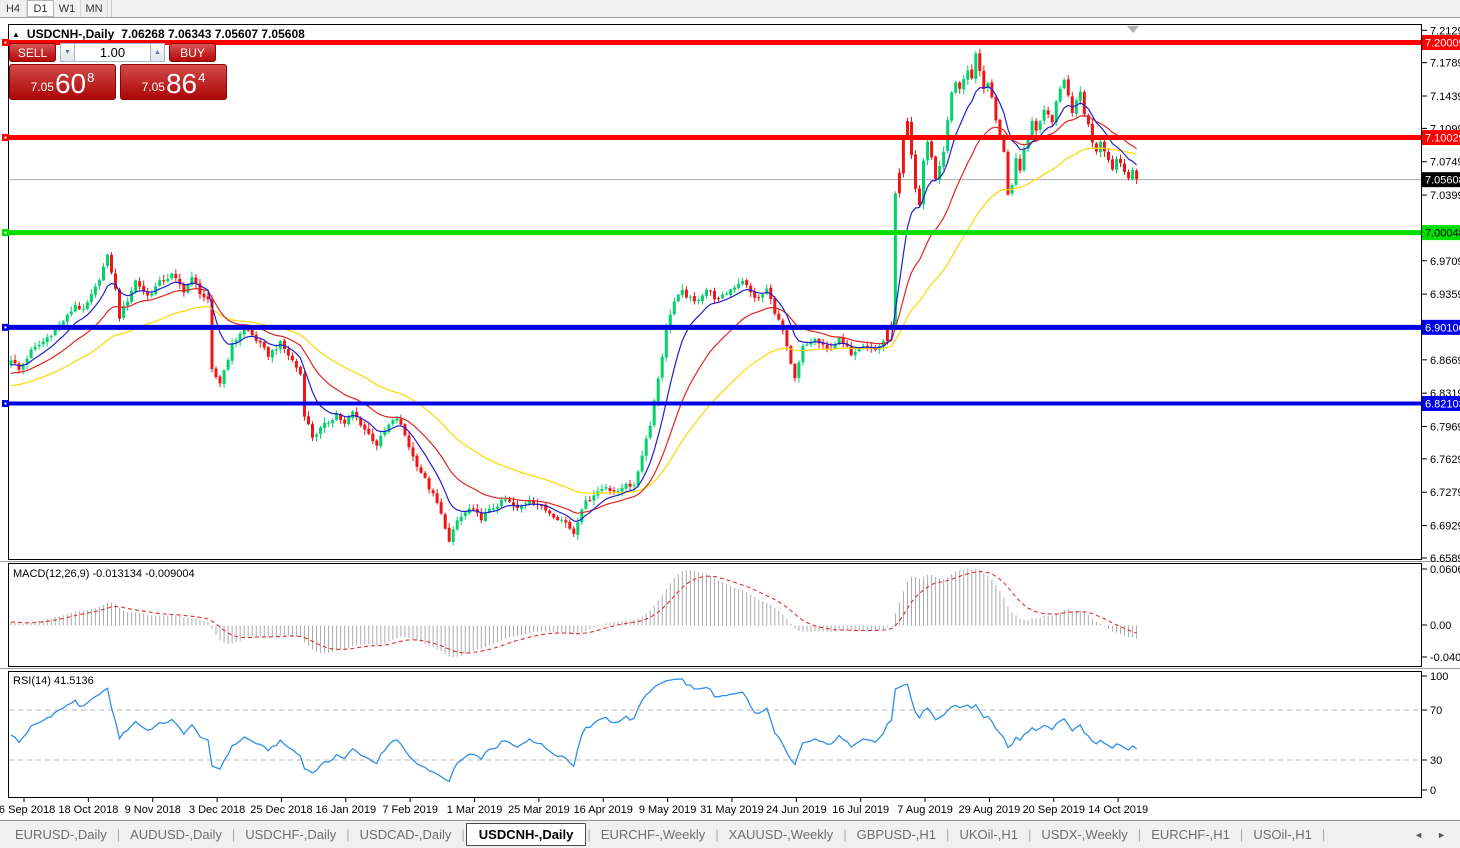 The image size is (1460, 848). I want to click on chart-tab-audusd-daily: AUDUSD-,Daily, so click(176, 834).